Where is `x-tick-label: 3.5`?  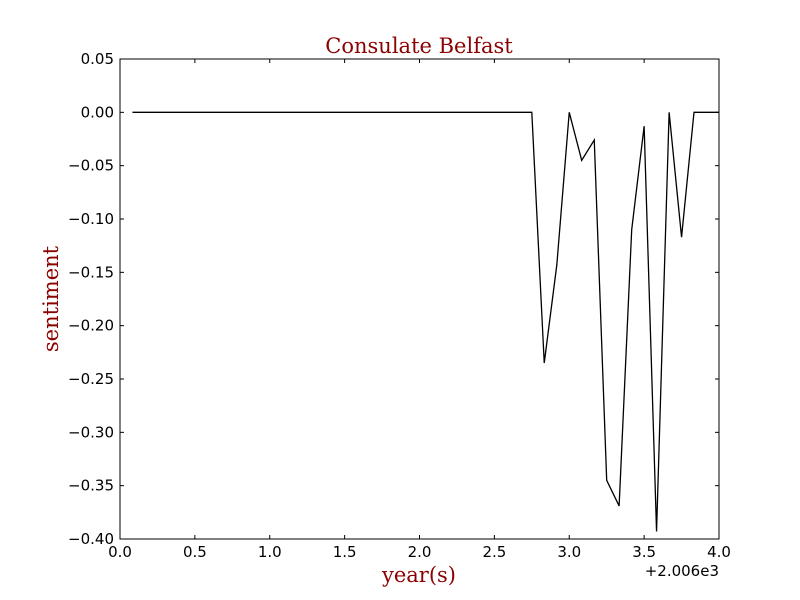 x-tick-label: 3.5 is located at coordinates (644, 552).